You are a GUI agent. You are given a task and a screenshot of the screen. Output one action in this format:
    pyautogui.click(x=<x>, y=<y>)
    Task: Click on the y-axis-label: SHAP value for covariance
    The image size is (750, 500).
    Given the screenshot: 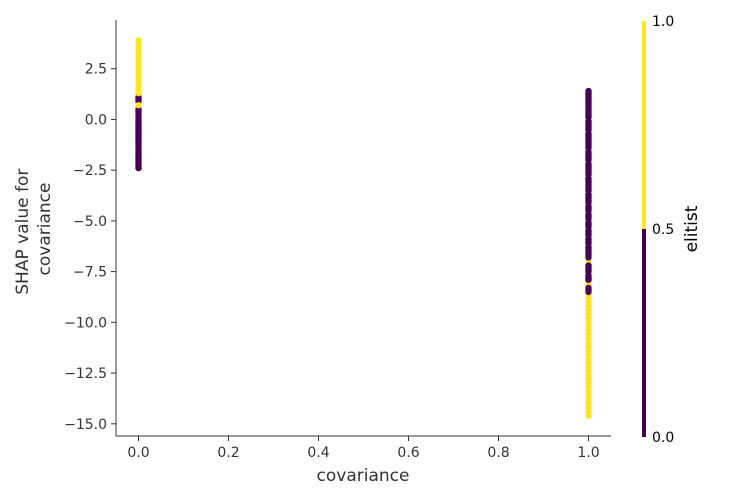 What is the action you would take?
    pyautogui.click(x=34, y=228)
    